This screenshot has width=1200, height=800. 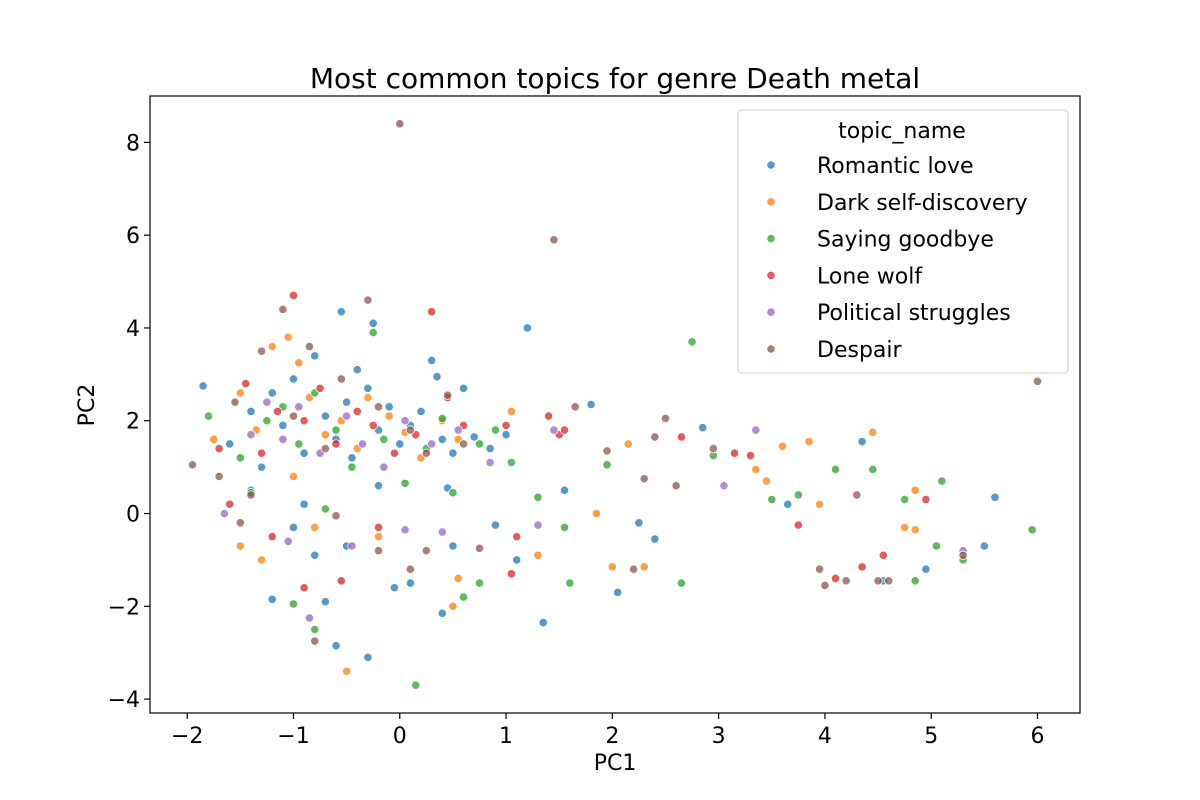 I want to click on x-tick-label: 2, so click(x=612, y=736).